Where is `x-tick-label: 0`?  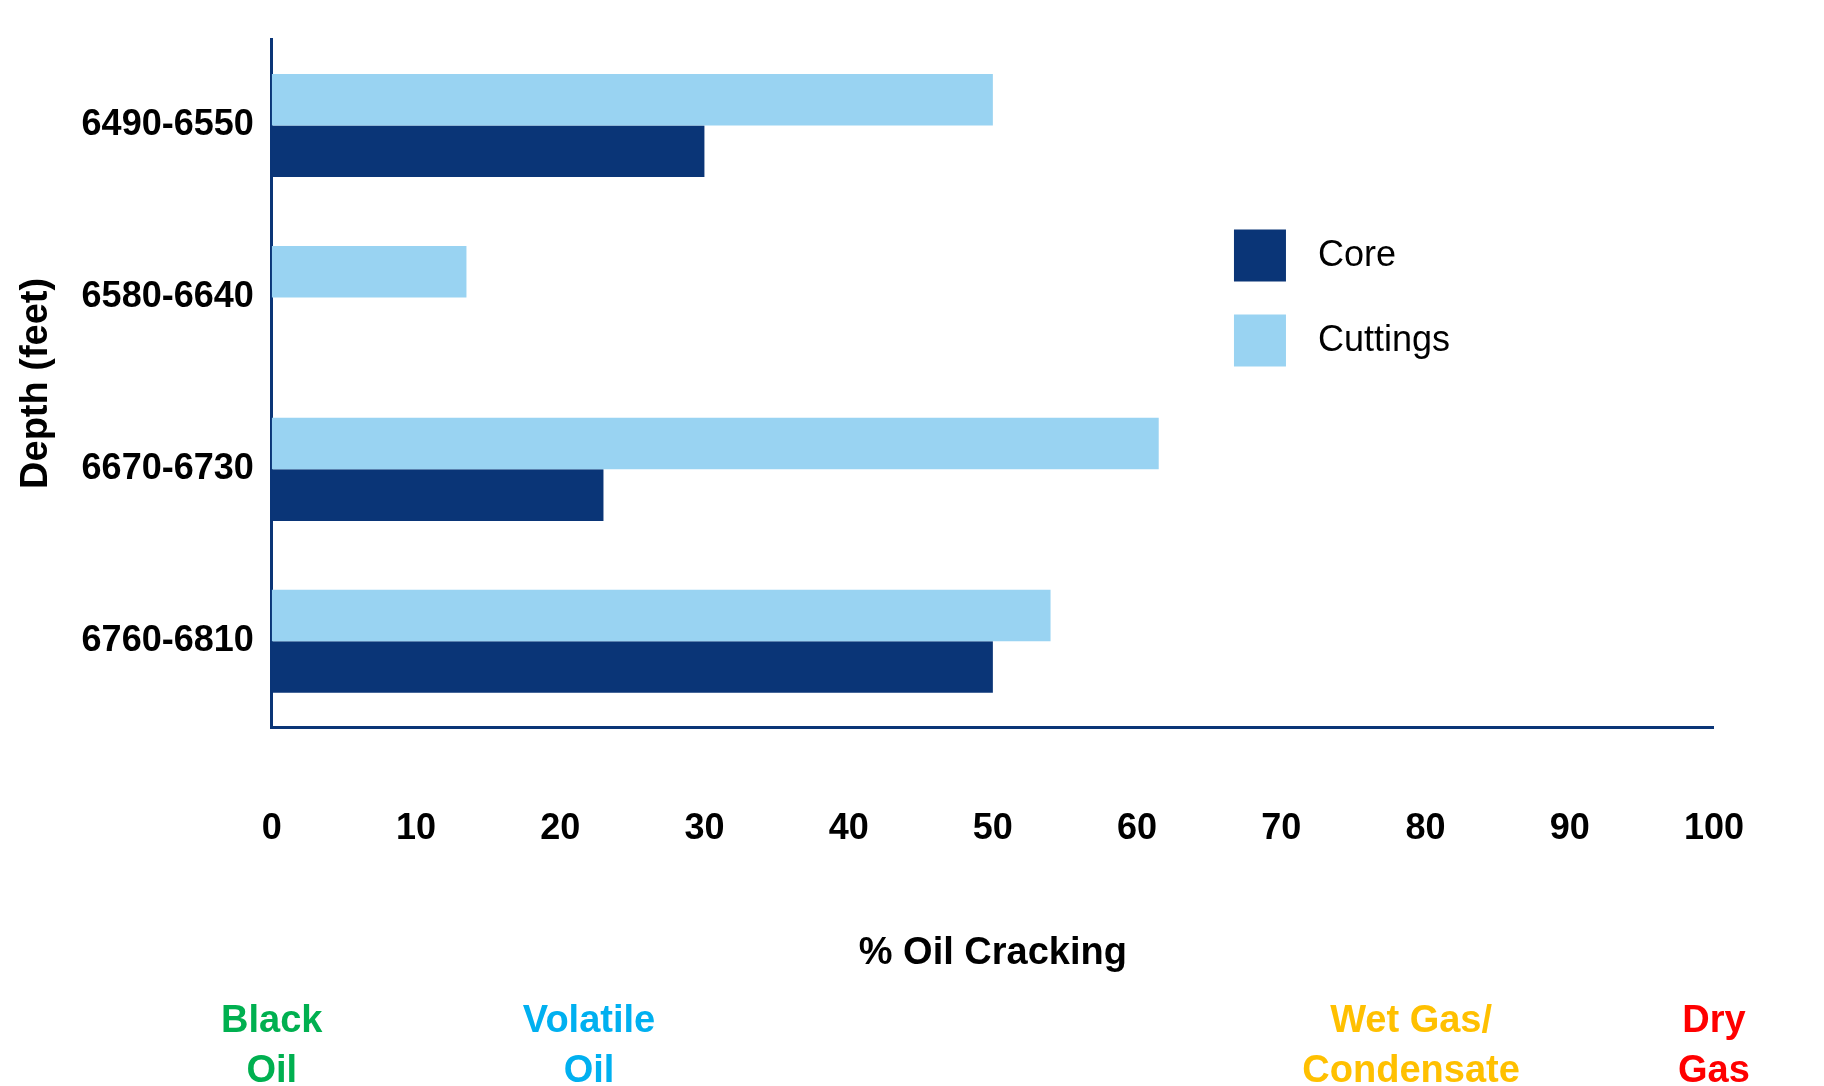
x-tick-label: 0 is located at coordinates (271, 826).